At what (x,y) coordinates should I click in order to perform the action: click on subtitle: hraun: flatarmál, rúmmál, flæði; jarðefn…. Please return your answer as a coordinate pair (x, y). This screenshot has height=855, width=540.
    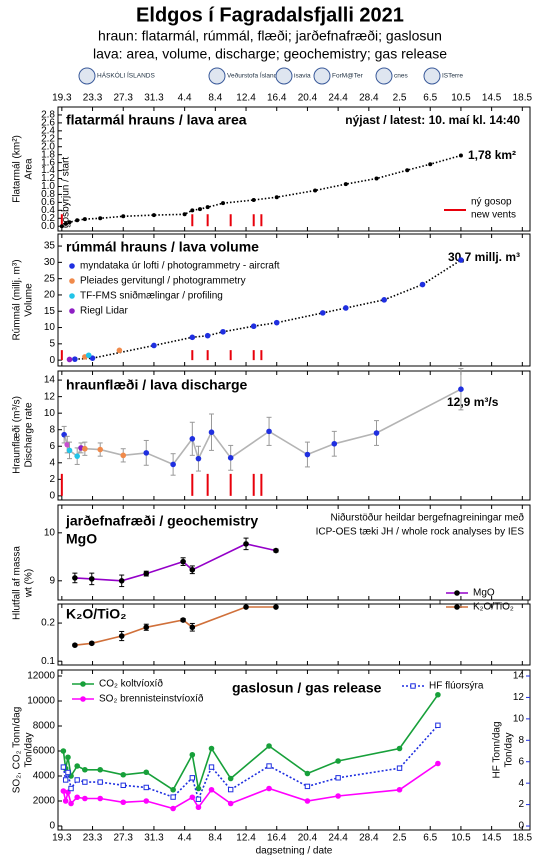
    Looking at the image, I should click on (270, 36).